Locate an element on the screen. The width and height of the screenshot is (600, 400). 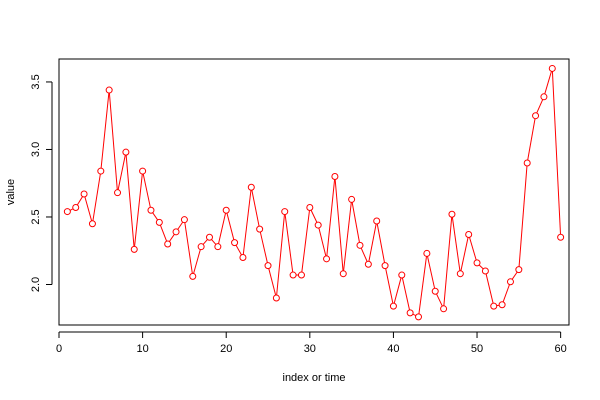
y-tick-label: 2.5 is located at coordinates (36, 216).